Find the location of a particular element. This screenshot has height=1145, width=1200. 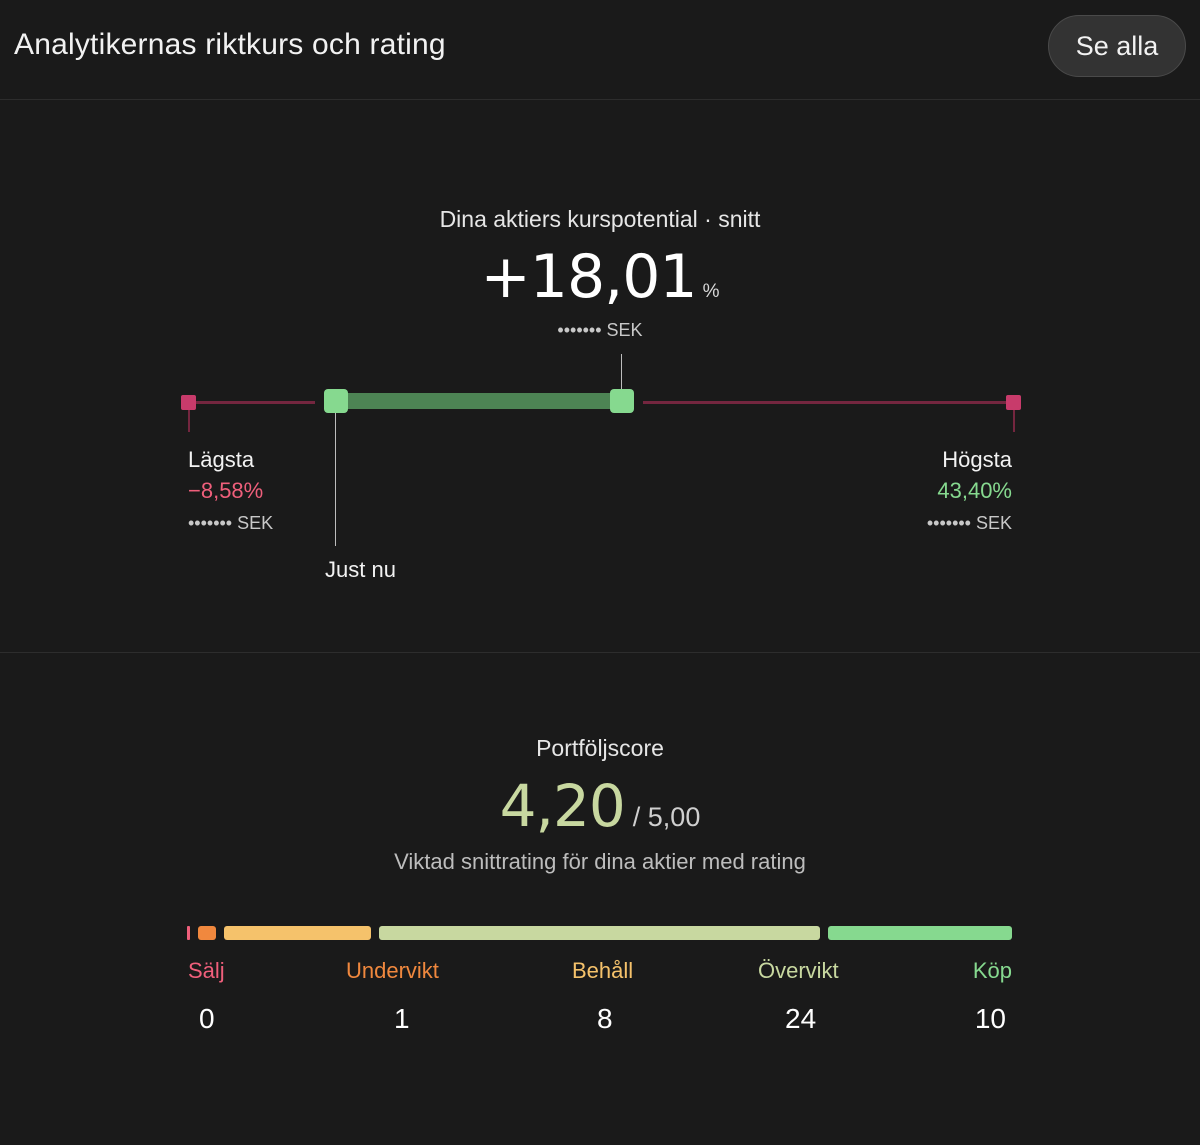

now-label: Just nu is located at coordinates (360, 569).